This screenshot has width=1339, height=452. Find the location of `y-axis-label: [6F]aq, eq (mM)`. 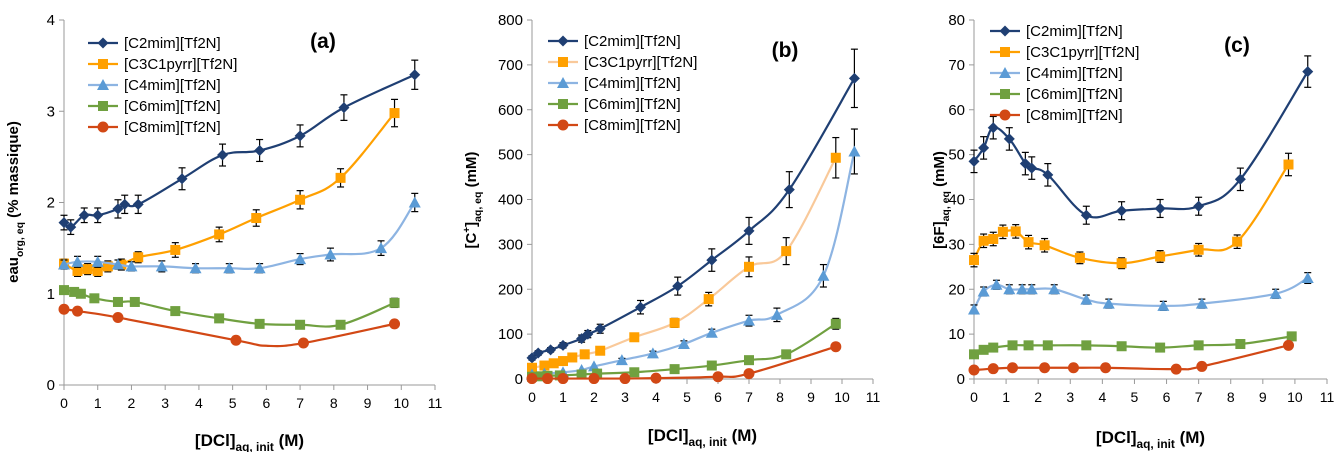

y-axis-label: [6F]aq, eq (mM) is located at coordinates (941, 200).